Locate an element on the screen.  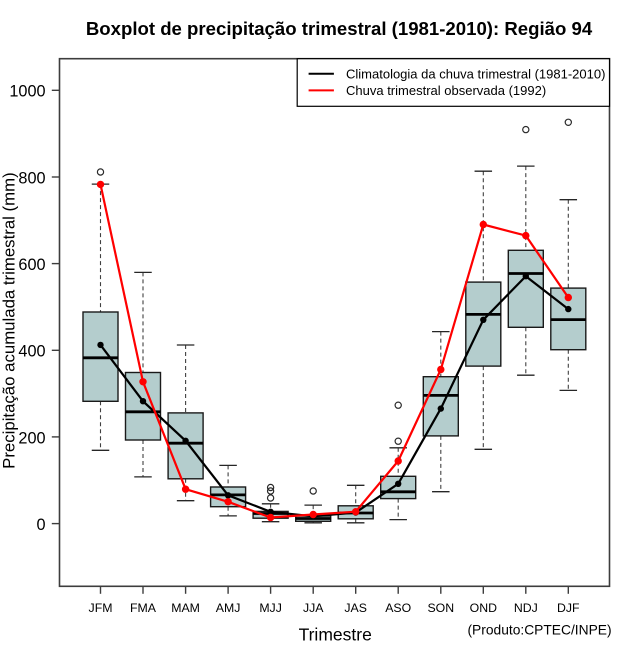
svg-text: JFM is located at coordinates (101, 608).